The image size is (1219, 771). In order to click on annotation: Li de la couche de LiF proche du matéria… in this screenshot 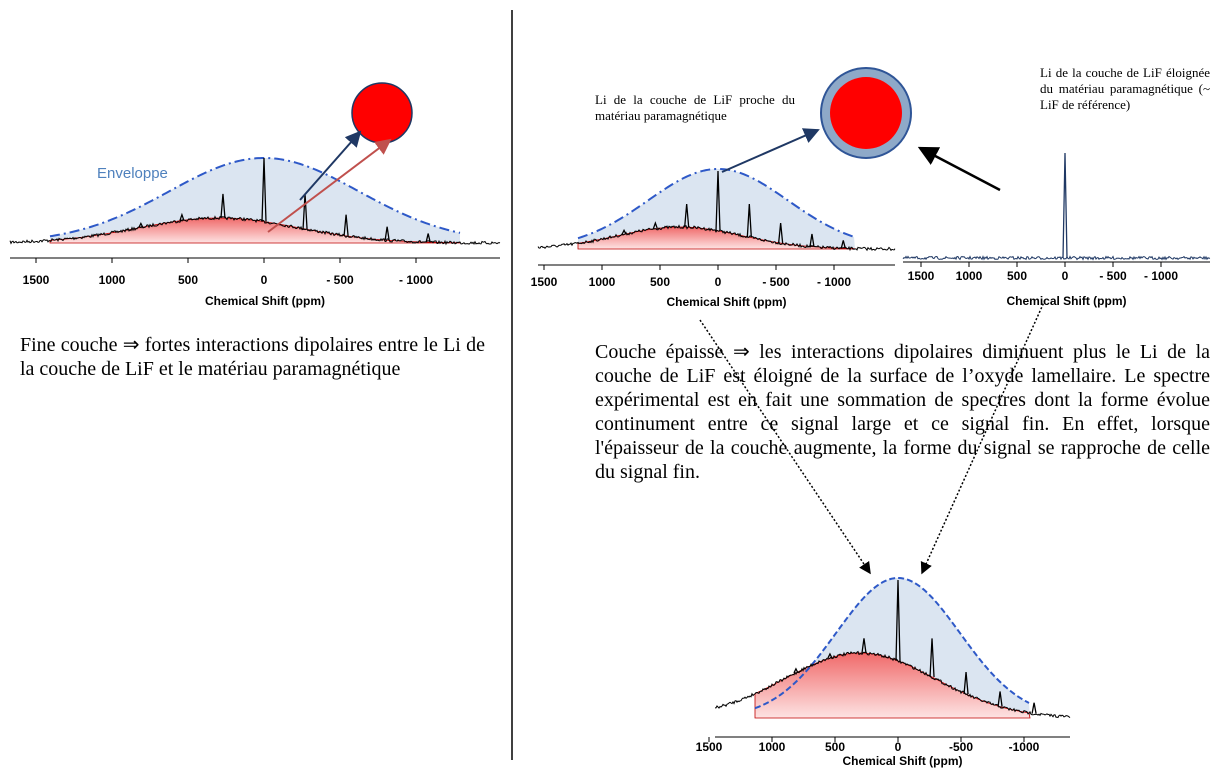, I will do `click(695, 107)`.